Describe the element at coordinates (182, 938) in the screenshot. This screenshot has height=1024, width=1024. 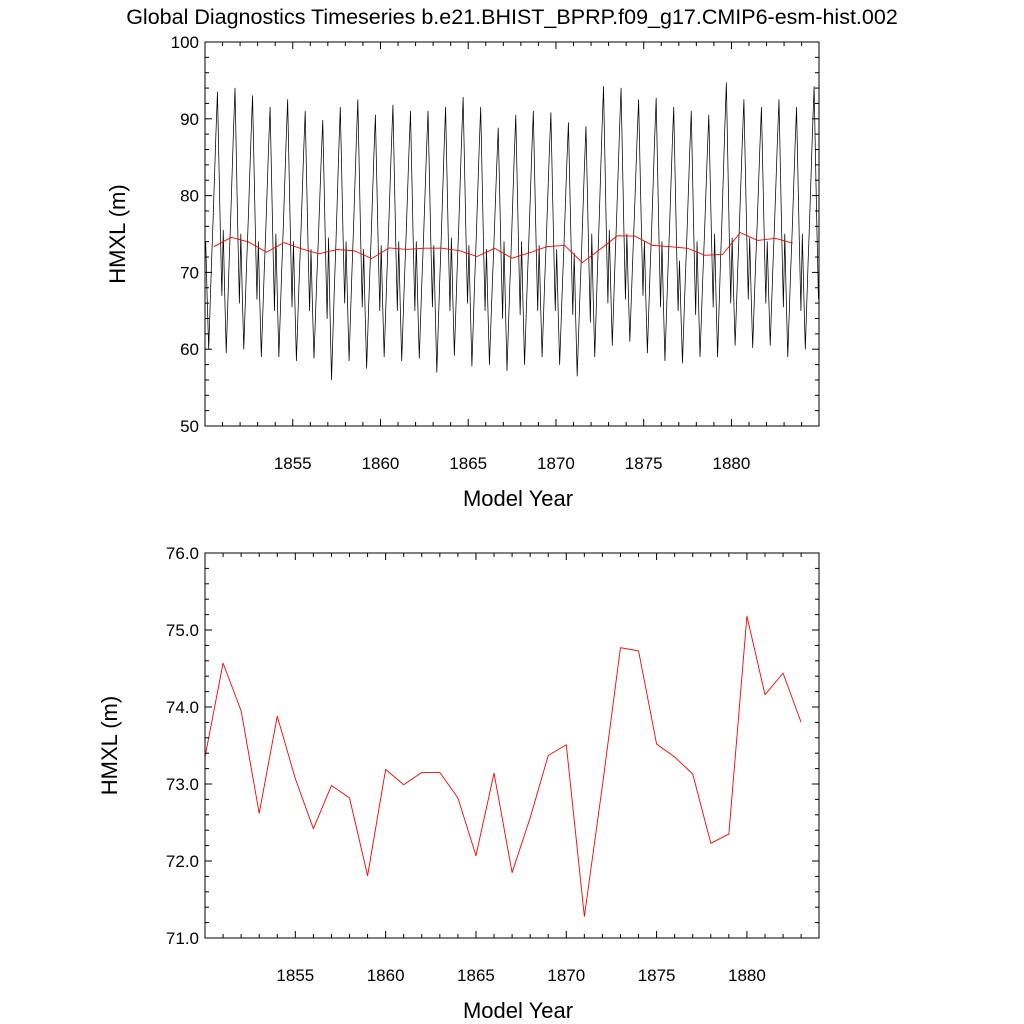
I see `y-tick-label: 71.0` at that location.